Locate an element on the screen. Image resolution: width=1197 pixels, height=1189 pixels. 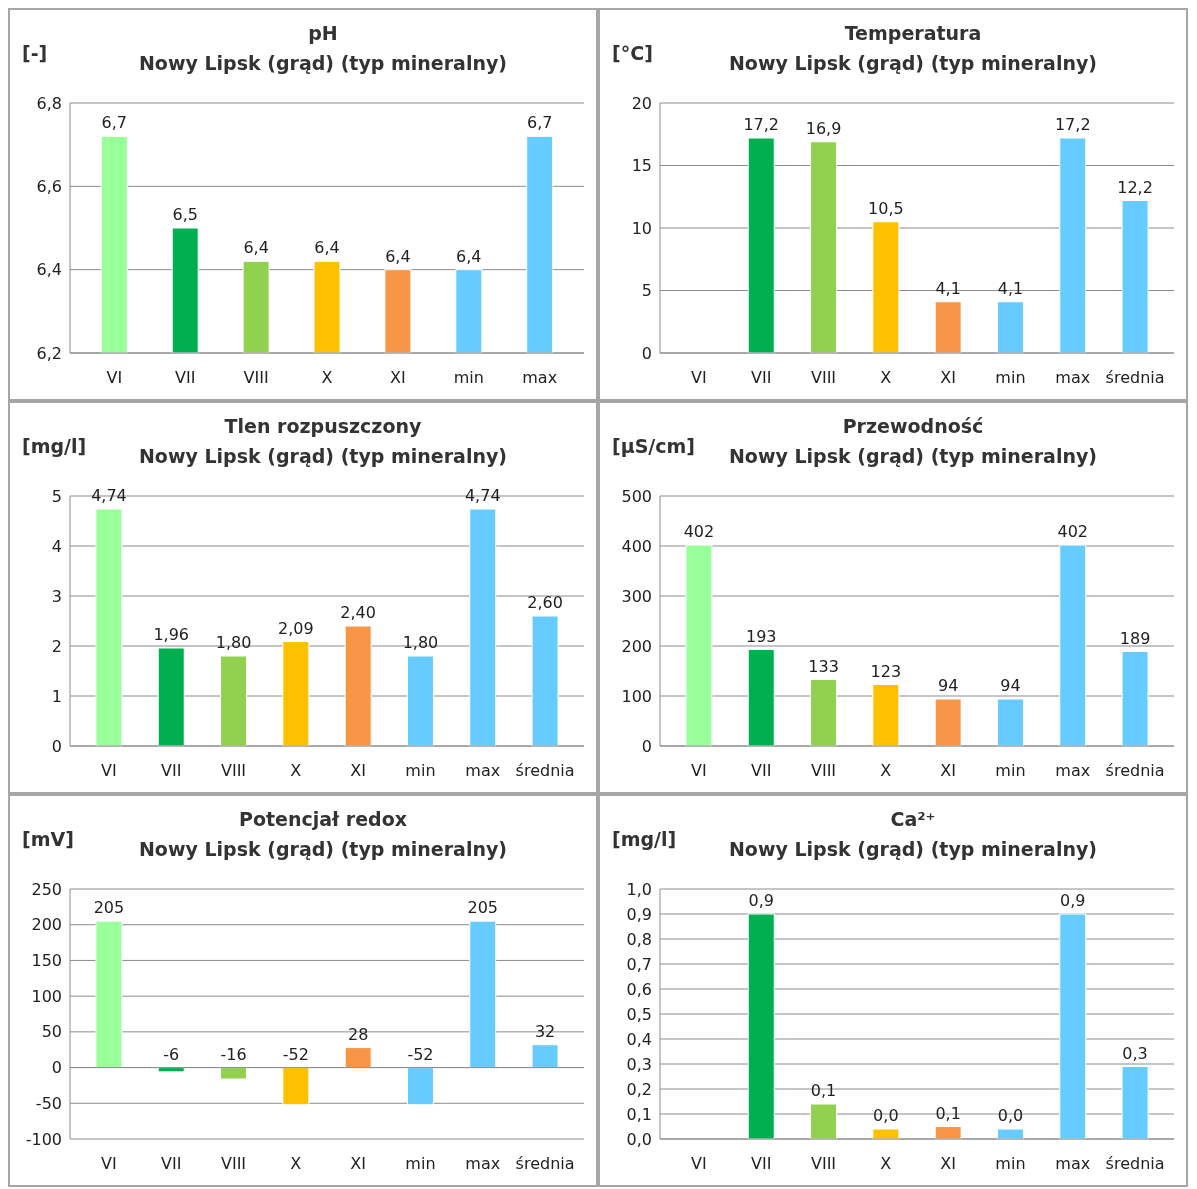
y-tick-label: 50 is located at coordinates (51, 1032).